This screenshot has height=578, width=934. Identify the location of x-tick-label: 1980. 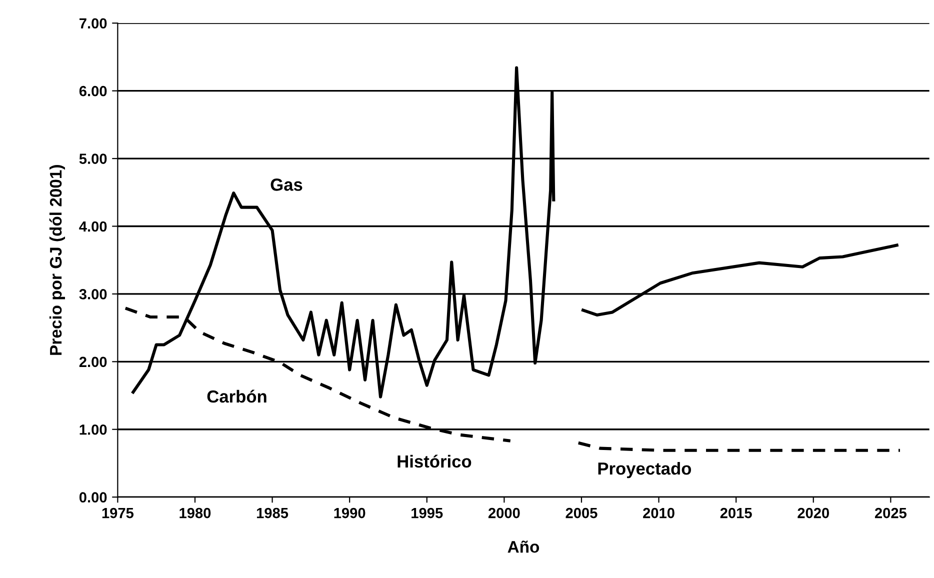
(195, 513).